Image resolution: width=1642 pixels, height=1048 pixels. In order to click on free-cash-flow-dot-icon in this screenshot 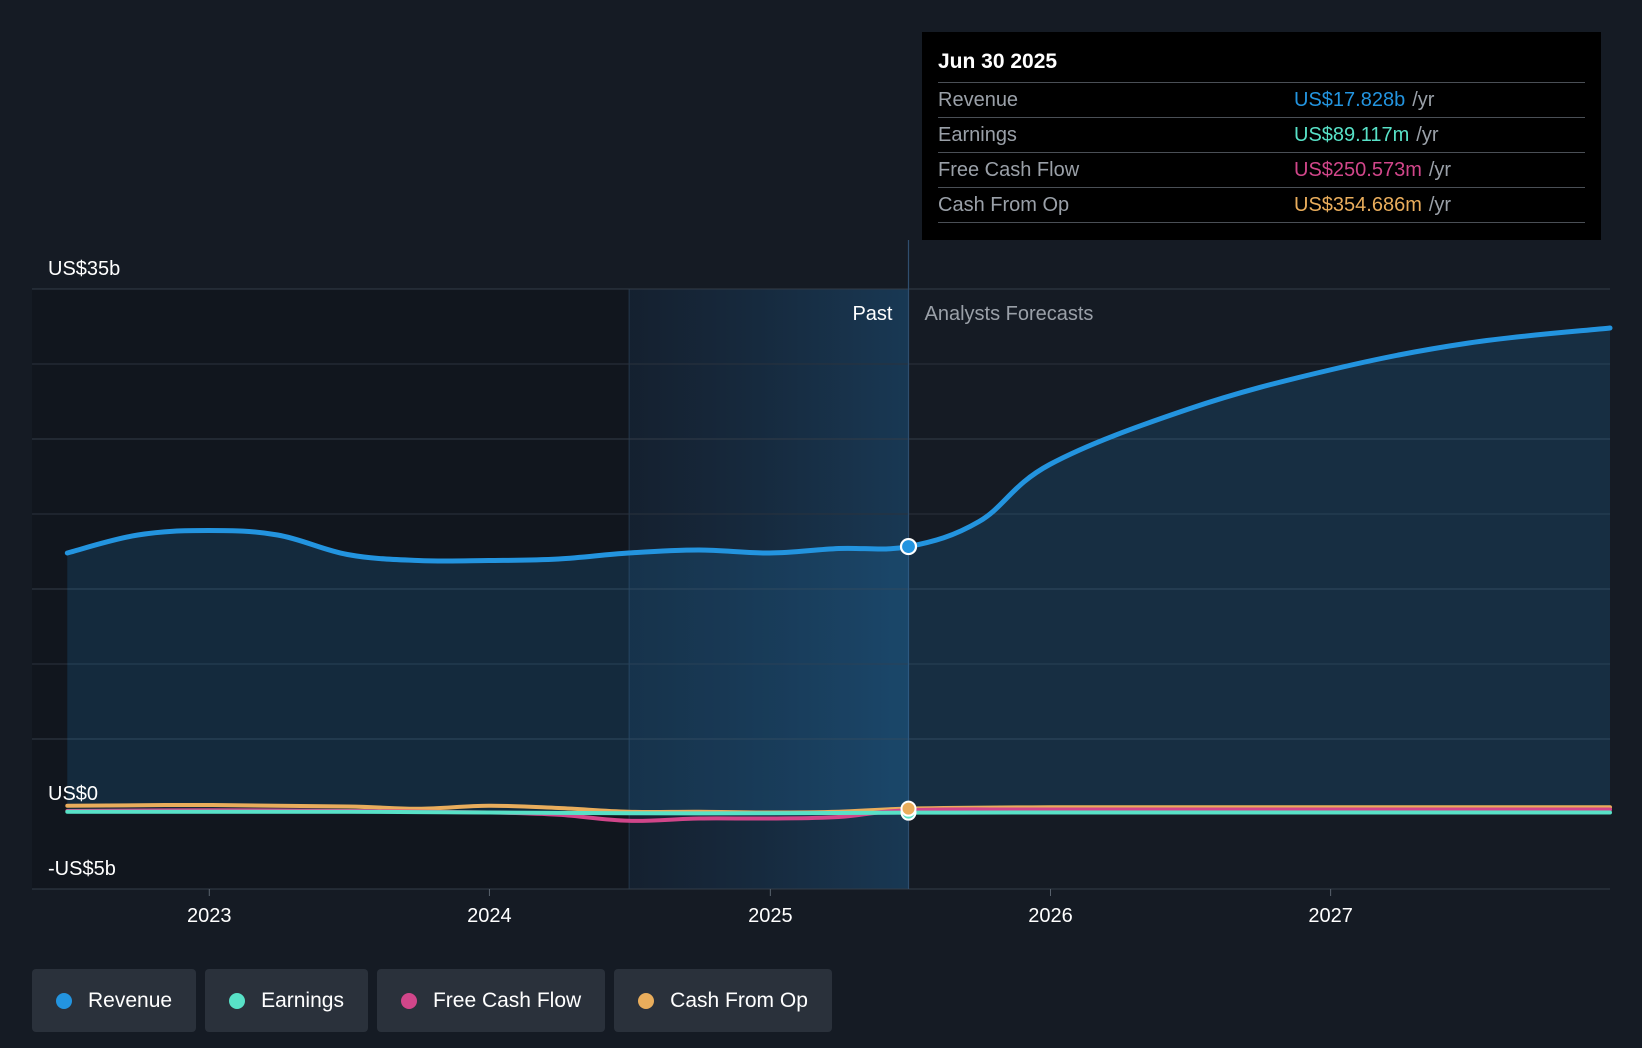, I will do `click(408, 1000)`.